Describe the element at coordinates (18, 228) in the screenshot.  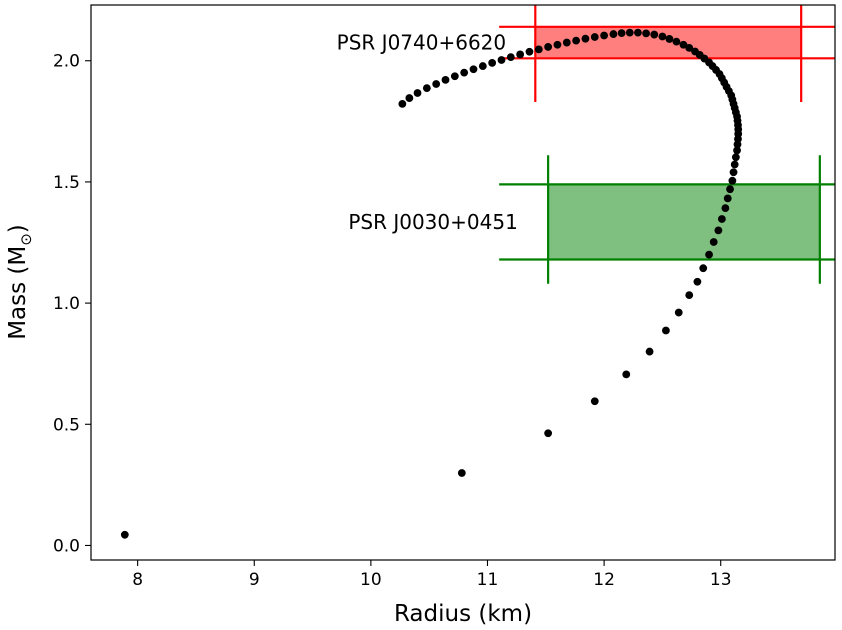
I see `y-axis-label-close: )` at that location.